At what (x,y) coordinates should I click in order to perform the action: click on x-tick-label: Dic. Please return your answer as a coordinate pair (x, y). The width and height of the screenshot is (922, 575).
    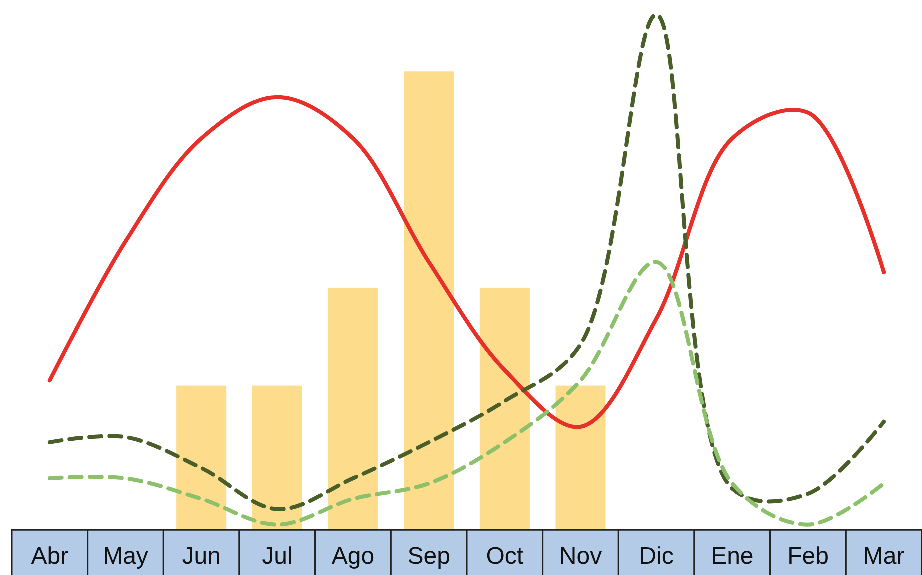
    Looking at the image, I should click on (656, 556).